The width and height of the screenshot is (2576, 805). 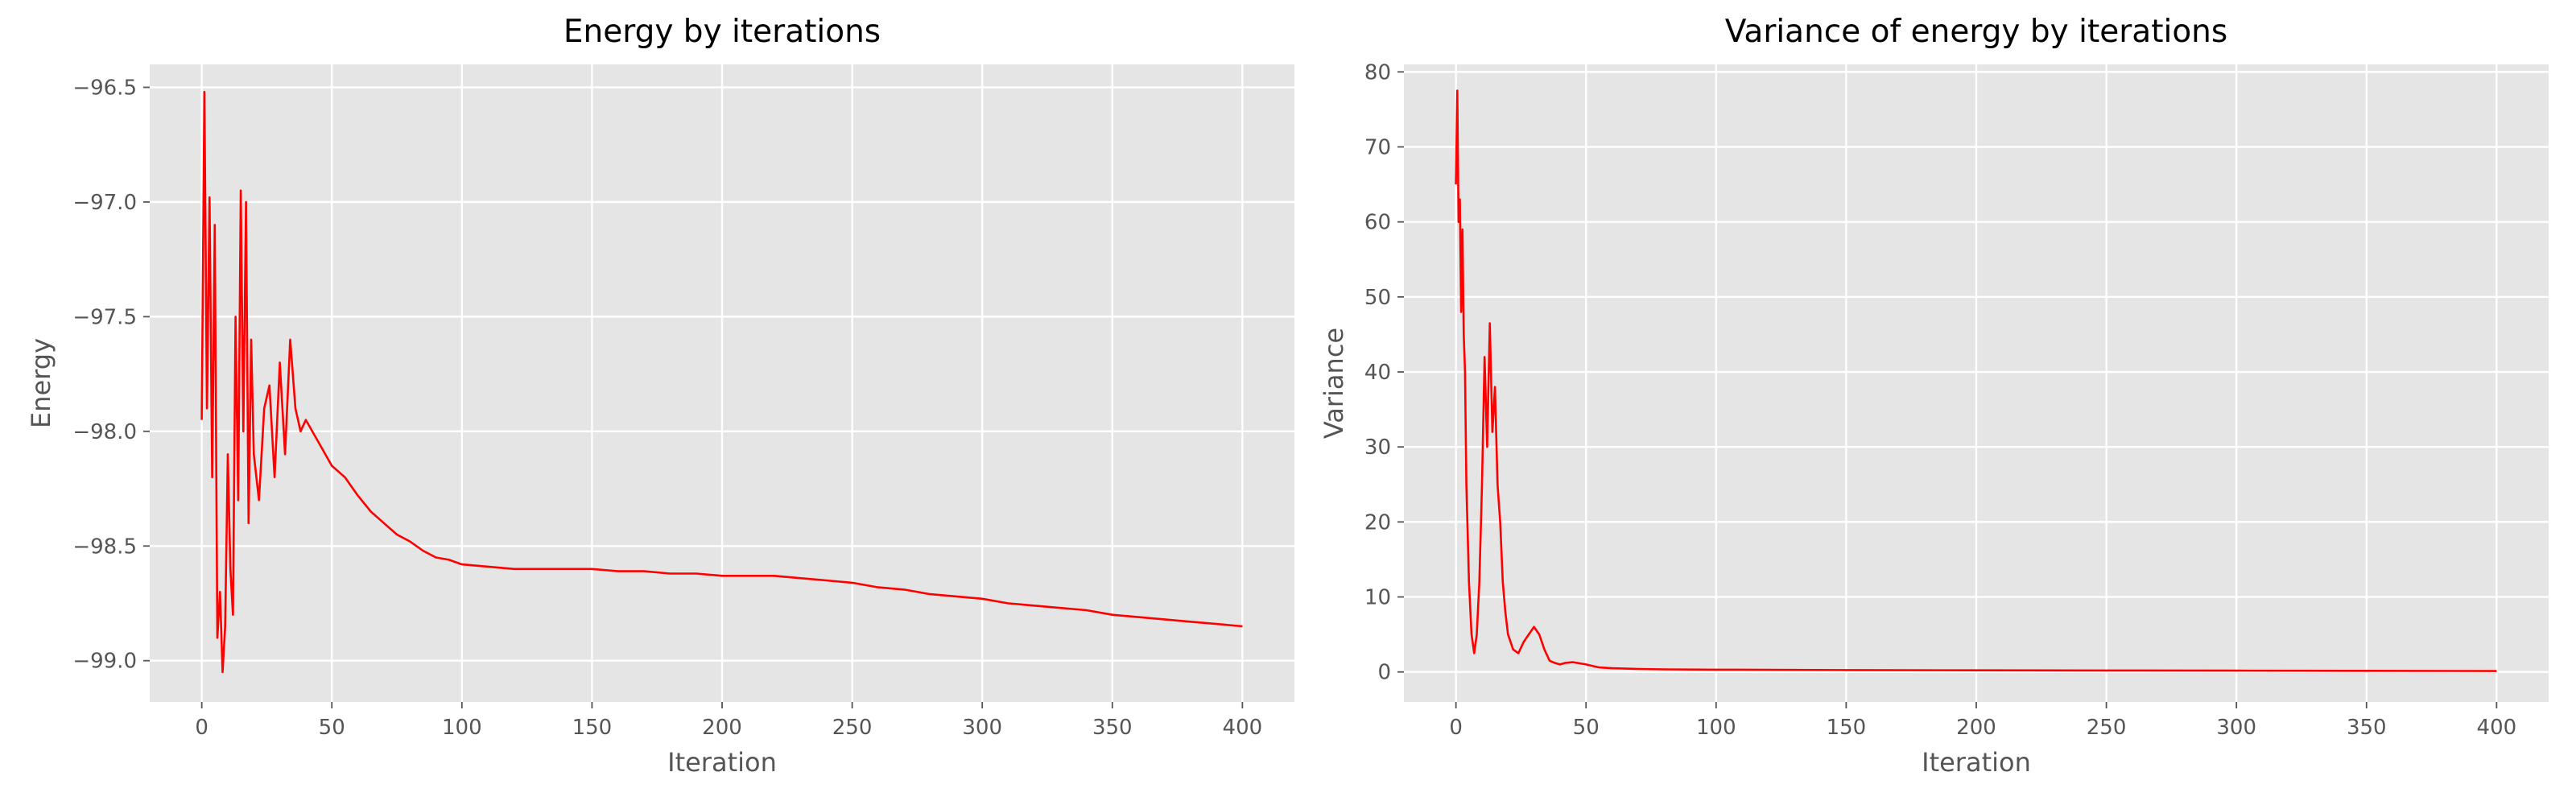 I want to click on y-tick-label: 40, so click(x=1377, y=373).